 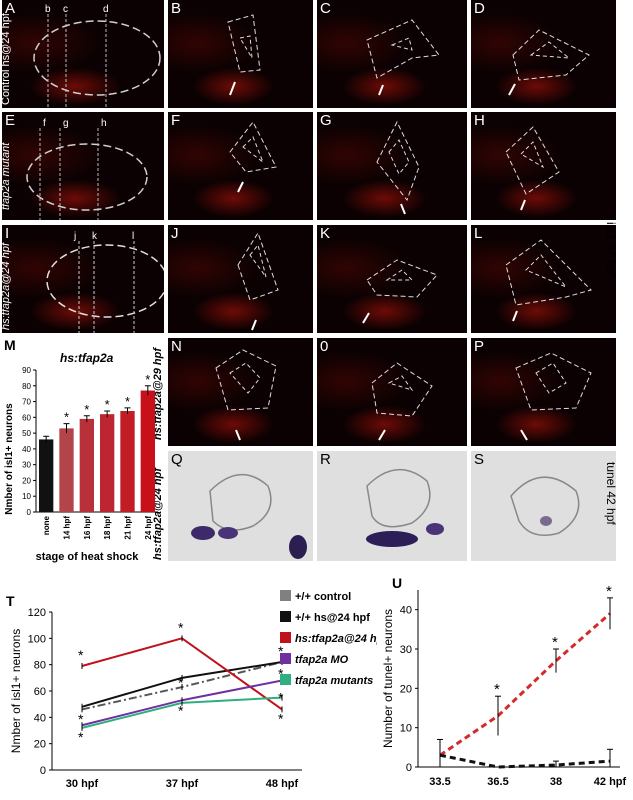 I want to click on panel-H: H, so click(x=543, y=166).